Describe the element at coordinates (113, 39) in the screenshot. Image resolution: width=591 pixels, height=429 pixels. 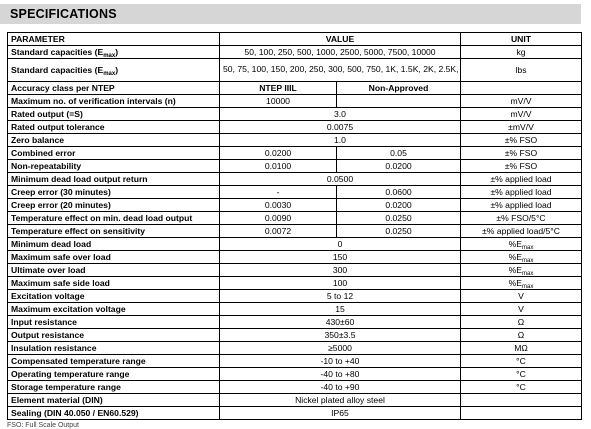
I see `header-parameter: PARAMETER` at that location.